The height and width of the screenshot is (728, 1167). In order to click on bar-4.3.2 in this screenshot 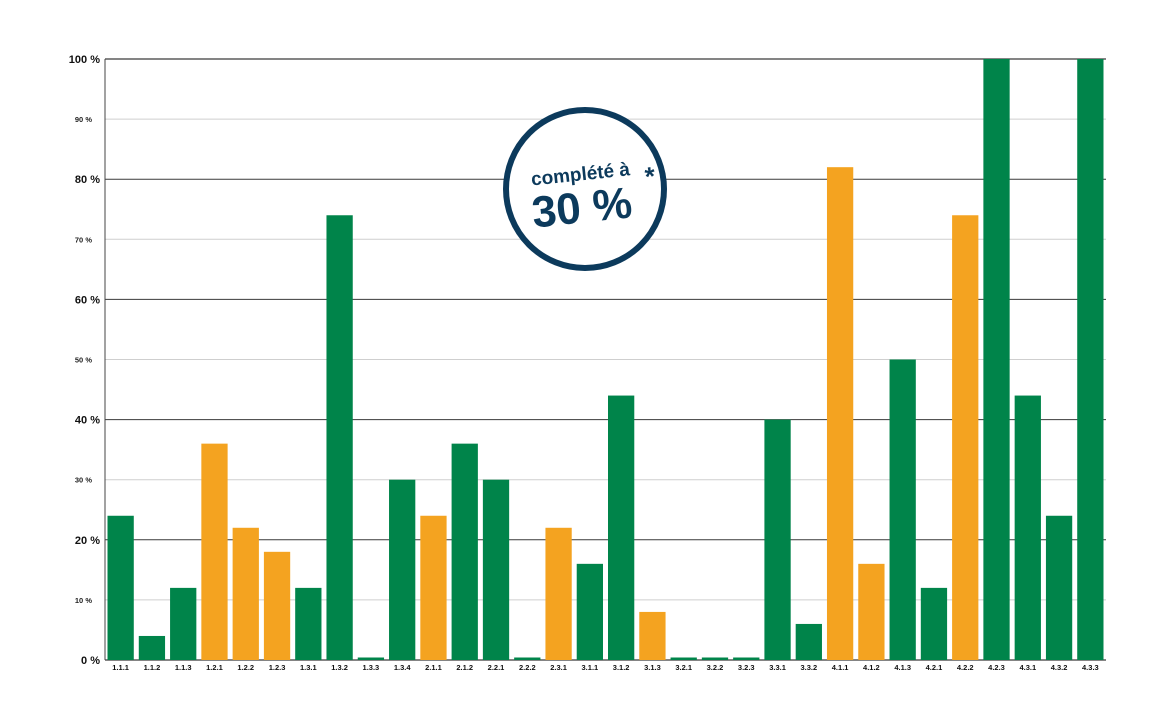, I will do `click(1059, 587)`.